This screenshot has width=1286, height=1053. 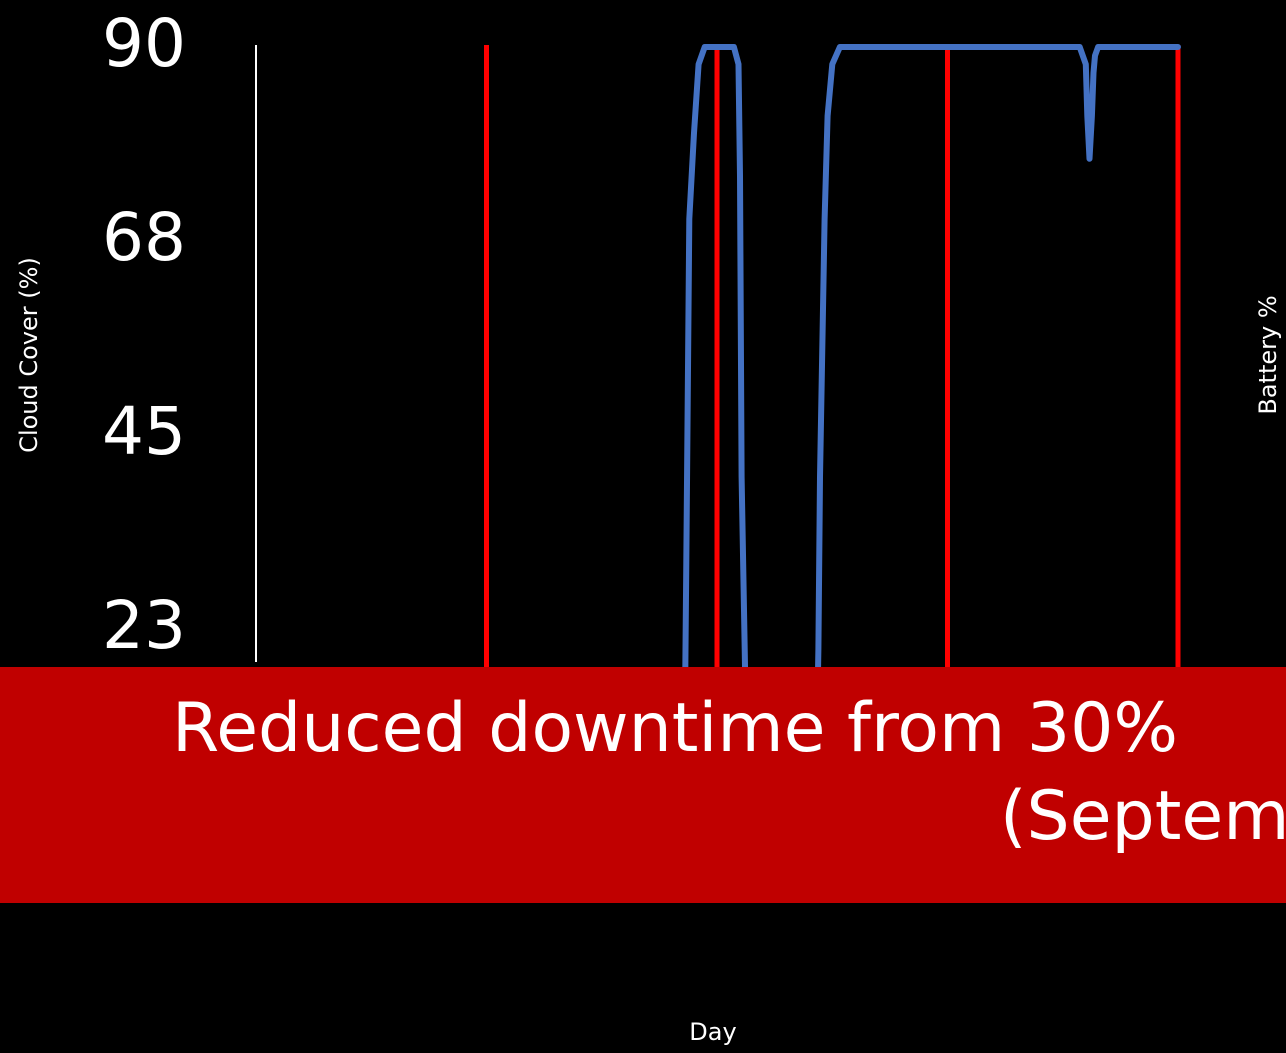 I want to click on banner-text-line2: (Septem, so click(x=1143, y=816).